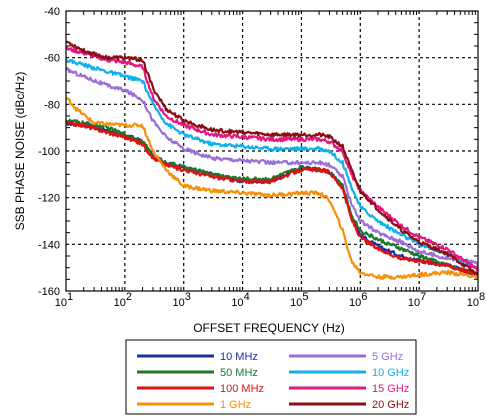 The height and width of the screenshot is (419, 486). What do you see at coordinates (70, 297) in the screenshot?
I see `x-tick-exponent: 1` at bounding box center [70, 297].